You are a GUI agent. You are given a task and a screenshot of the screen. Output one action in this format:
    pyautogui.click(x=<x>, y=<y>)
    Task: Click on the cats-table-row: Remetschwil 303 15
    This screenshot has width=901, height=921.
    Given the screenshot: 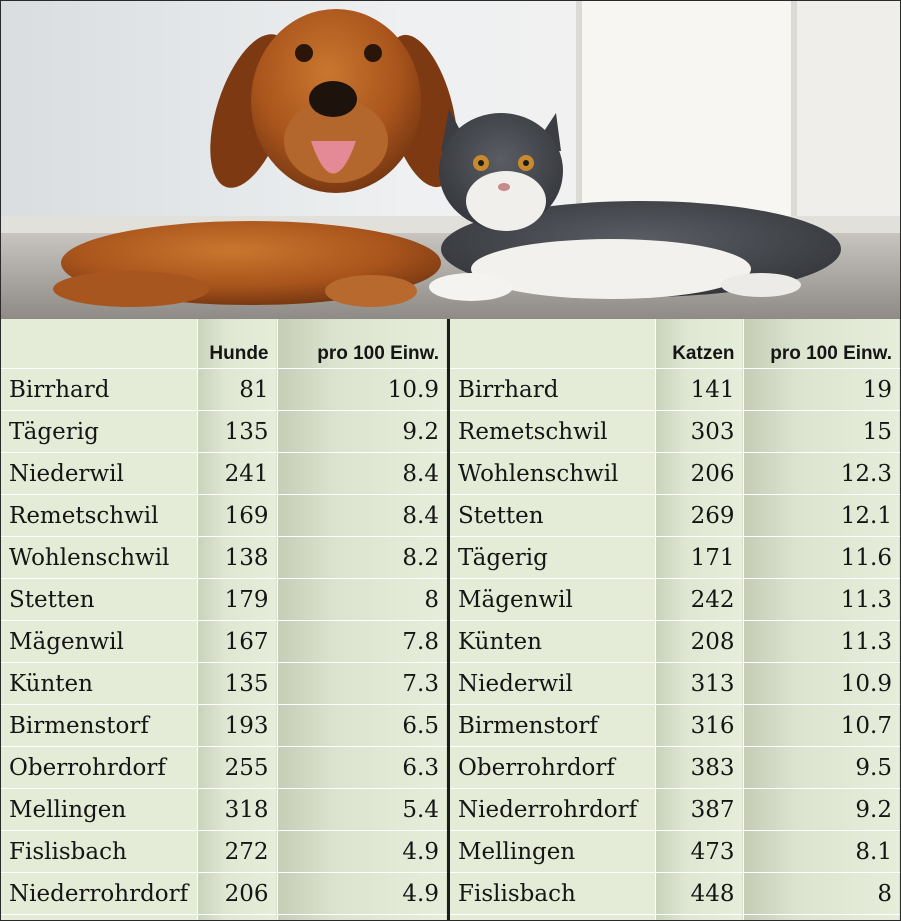 What is the action you would take?
    pyautogui.click(x=675, y=431)
    